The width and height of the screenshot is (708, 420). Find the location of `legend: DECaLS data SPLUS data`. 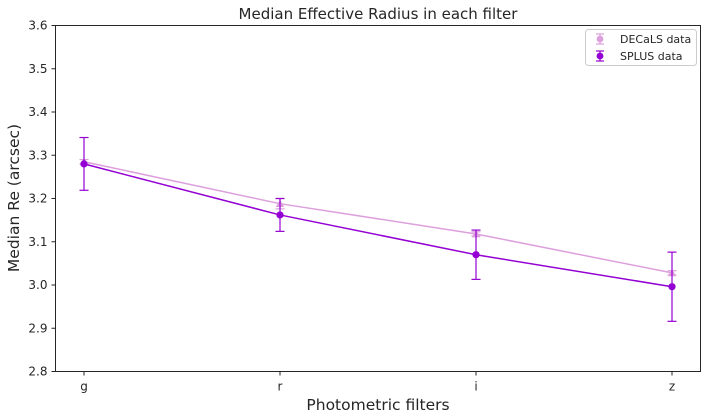

legend: DECaLS data SPLUS data is located at coordinates (641, 47).